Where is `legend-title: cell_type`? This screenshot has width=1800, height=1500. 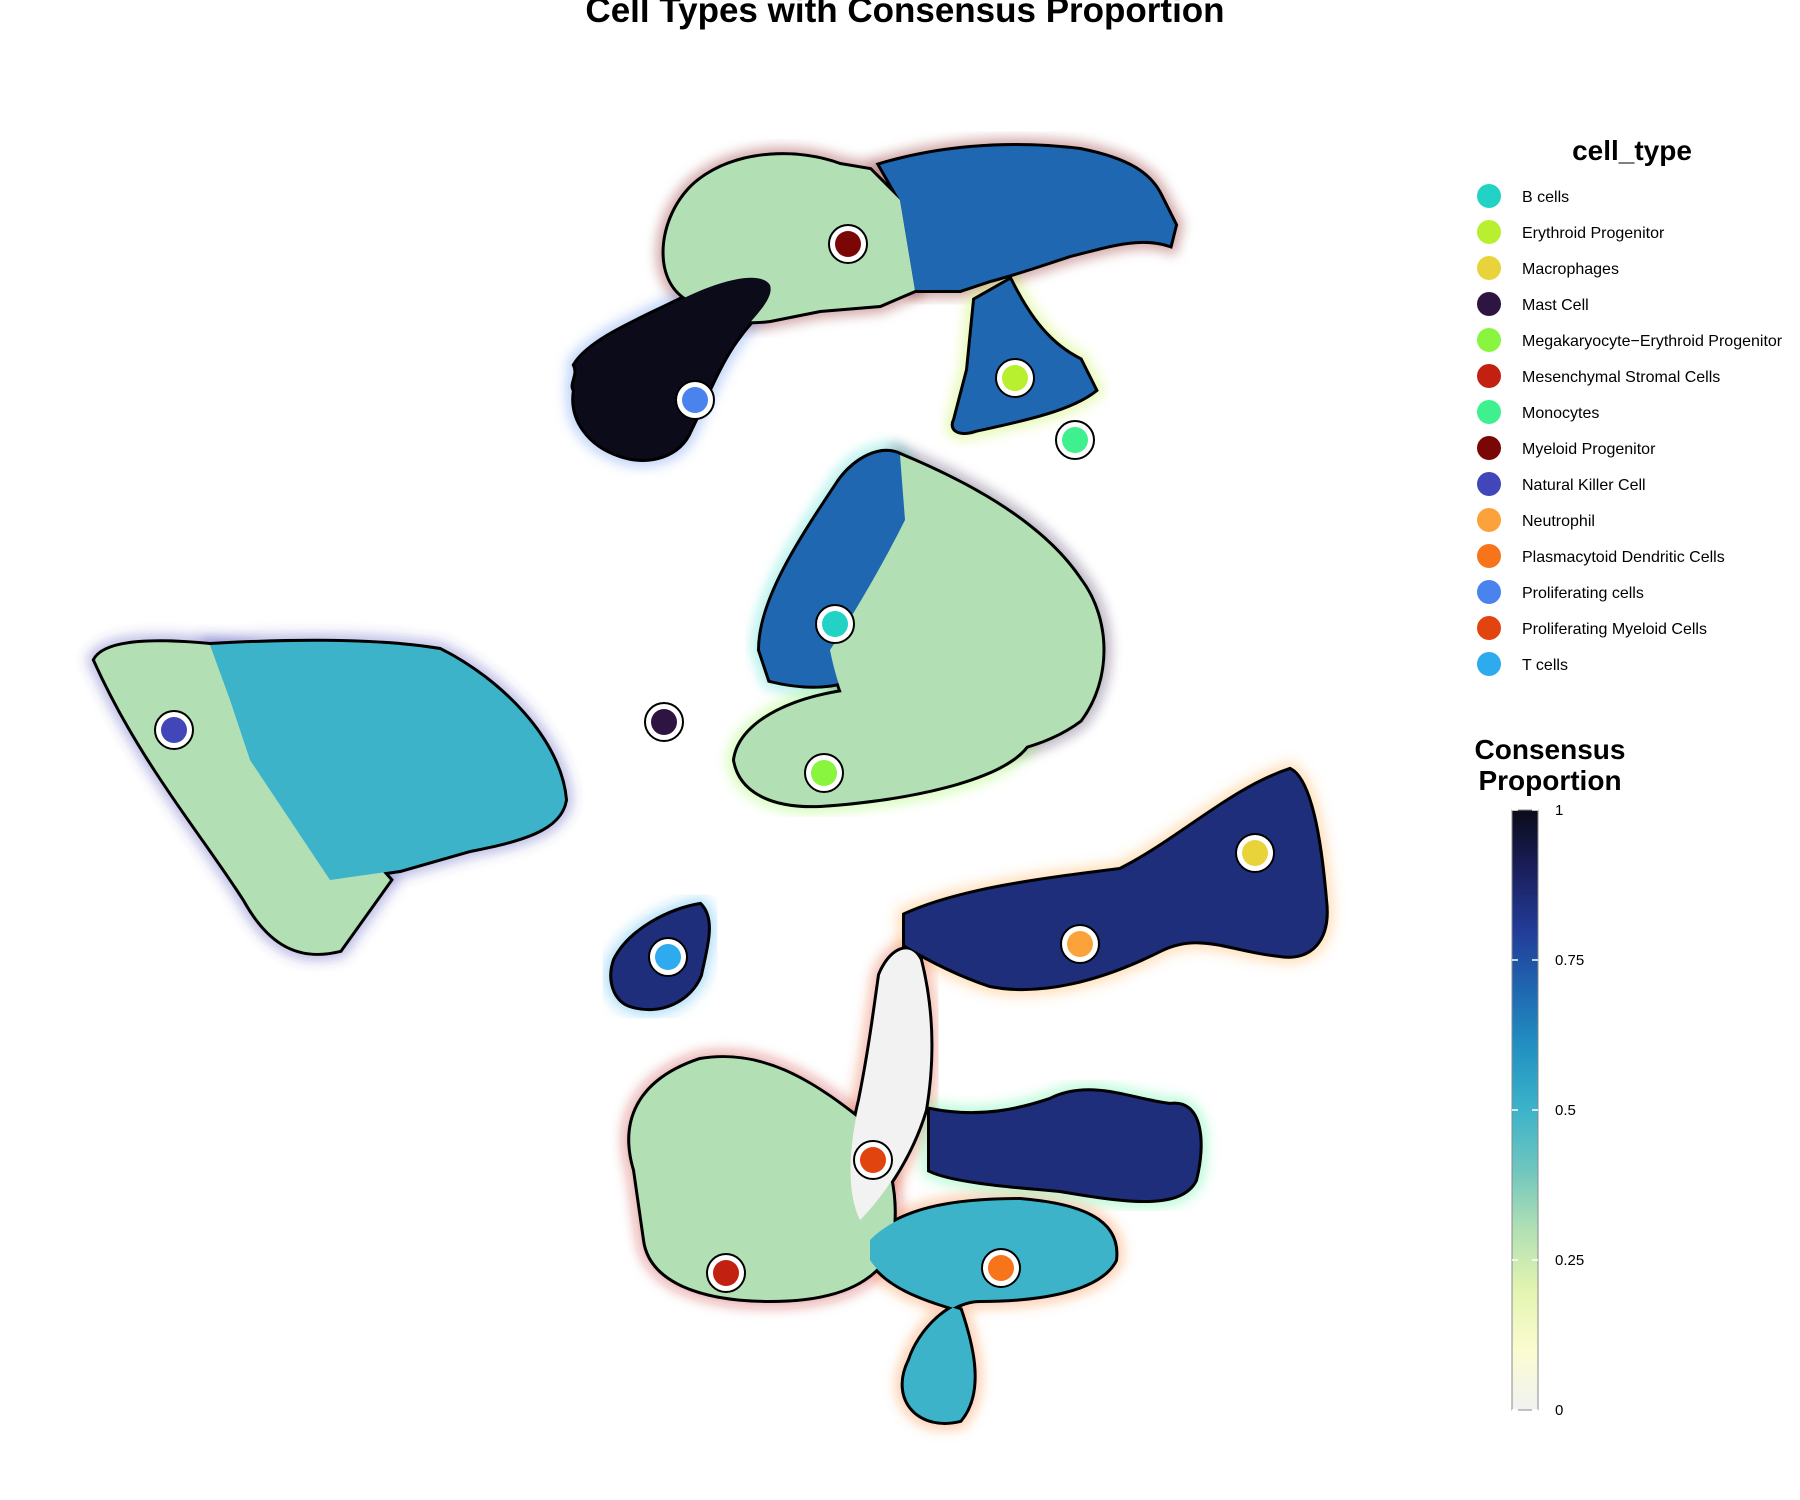 legend-title: cell_type is located at coordinates (1632, 150).